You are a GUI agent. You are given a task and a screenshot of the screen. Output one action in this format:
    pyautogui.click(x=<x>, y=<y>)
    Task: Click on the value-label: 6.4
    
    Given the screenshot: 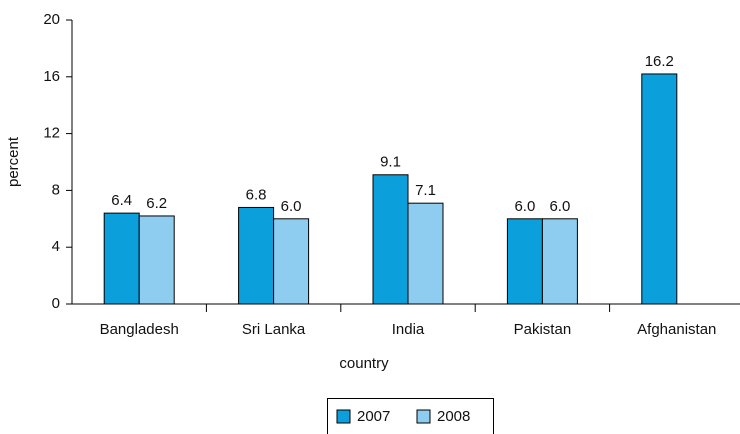 What is the action you would take?
    pyautogui.click(x=121, y=200)
    